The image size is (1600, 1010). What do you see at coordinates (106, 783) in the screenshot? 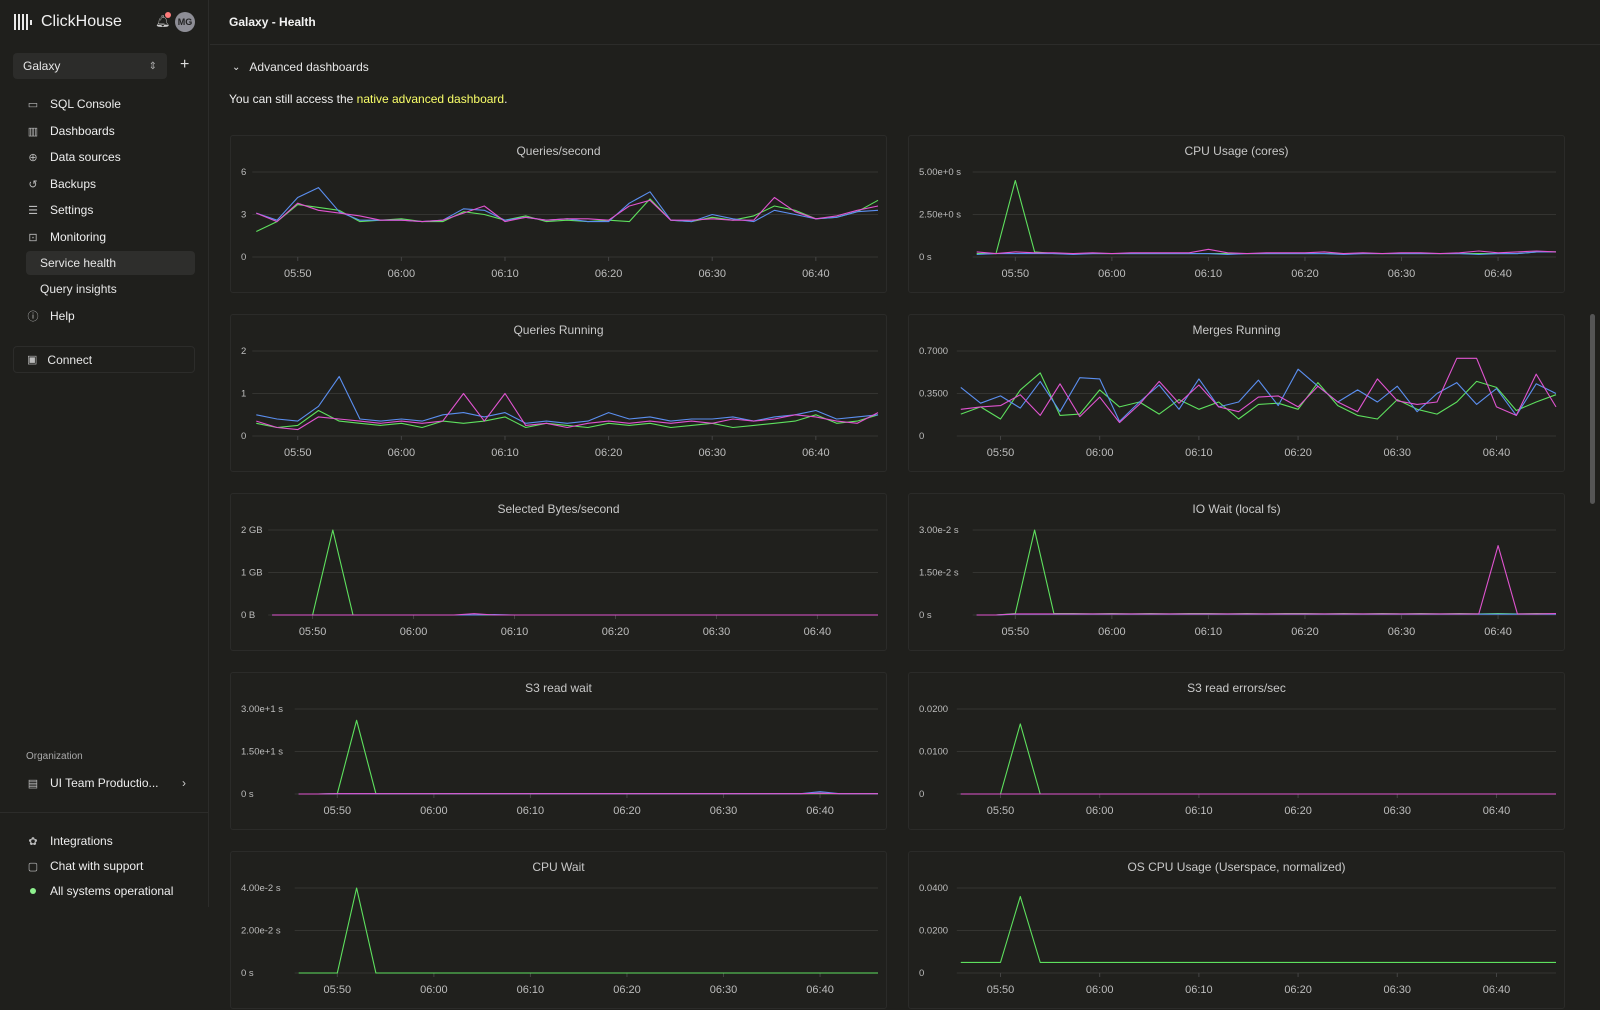
I see `organization-selector: ▤UI Team Productio...›` at bounding box center [106, 783].